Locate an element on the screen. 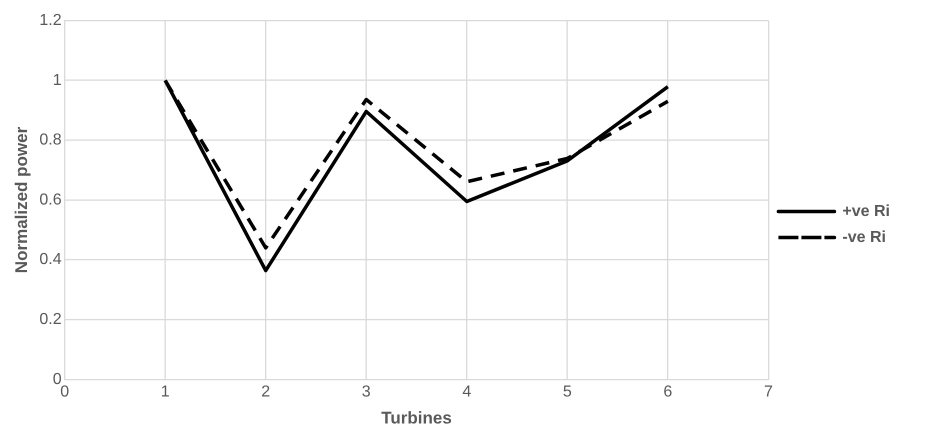 This screenshot has height=441, width=928. y-tick-label: 0.4 is located at coordinates (50, 259).